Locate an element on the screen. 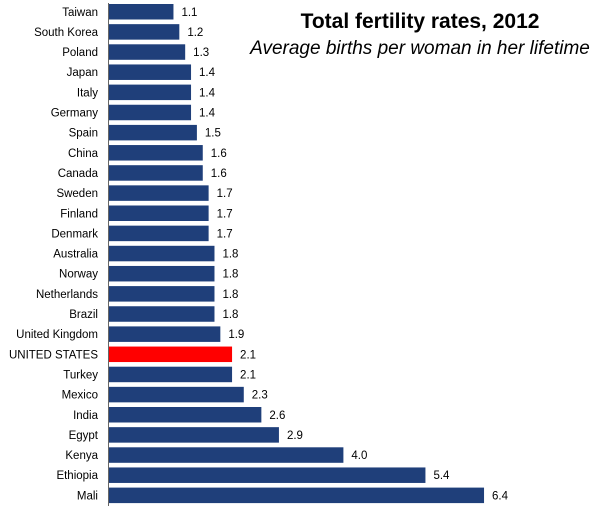 The image size is (615, 516). category-label: India is located at coordinates (86, 416).